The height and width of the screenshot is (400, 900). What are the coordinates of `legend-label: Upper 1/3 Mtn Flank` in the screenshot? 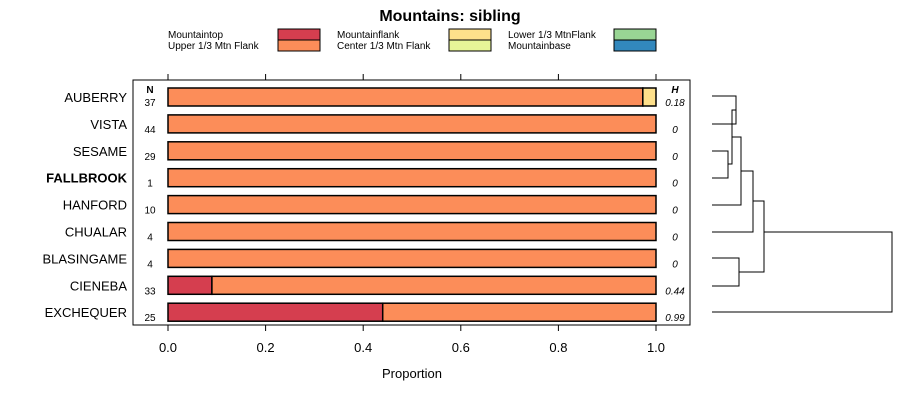 It's located at (214, 46).